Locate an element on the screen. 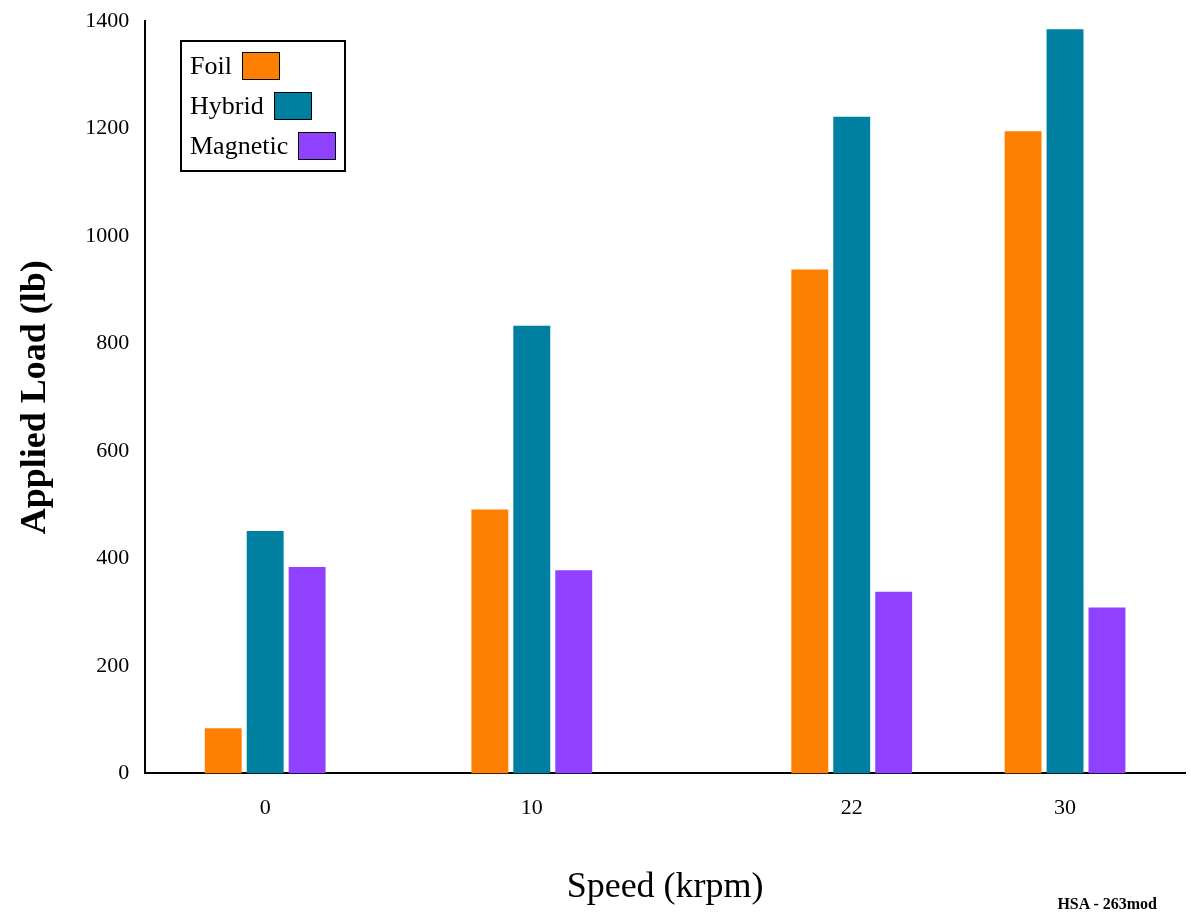 The width and height of the screenshot is (1191, 919). x-tick-label: 30 is located at coordinates (1065, 807).